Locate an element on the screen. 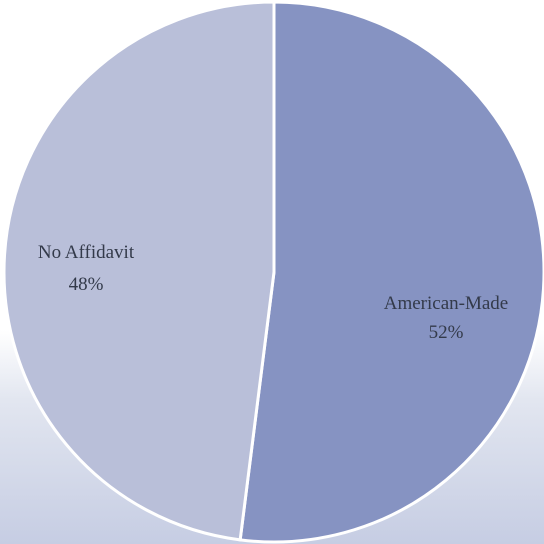  slice-value-no-affidavit: 48% is located at coordinates (86, 284).